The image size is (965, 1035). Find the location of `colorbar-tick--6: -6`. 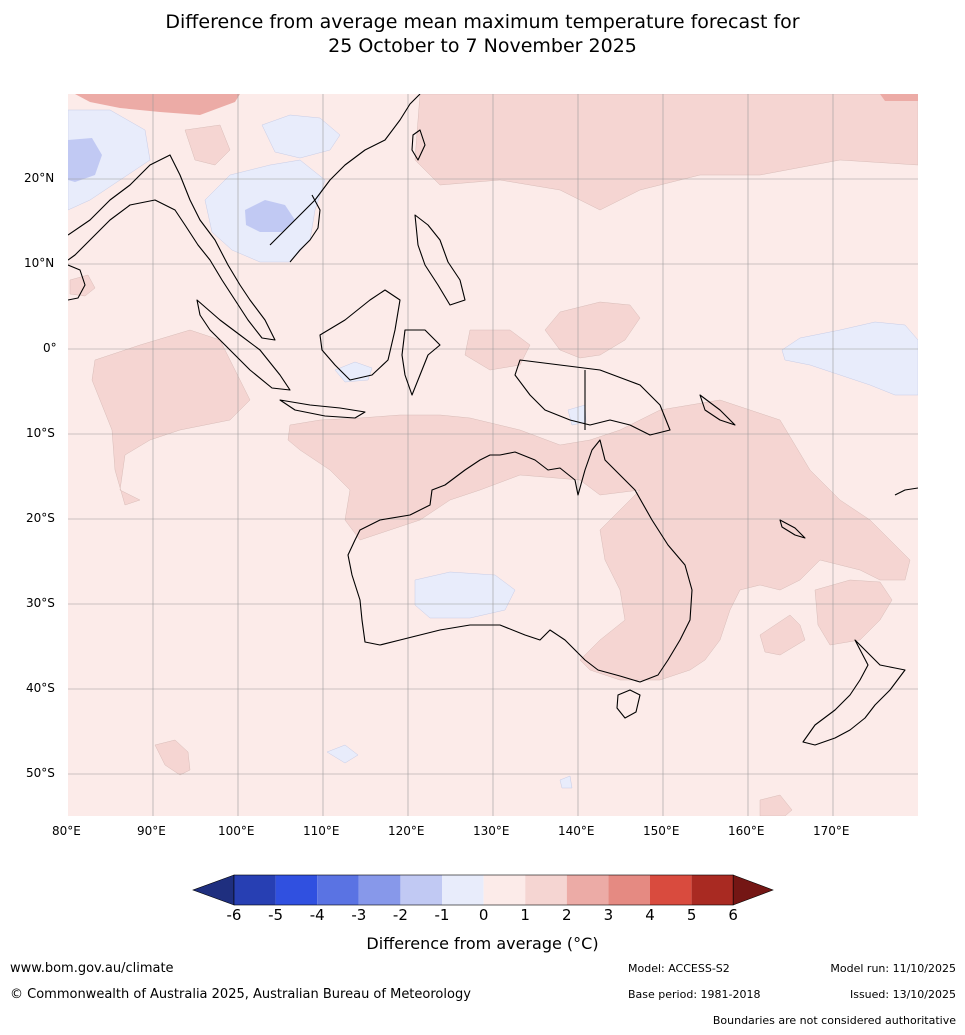

colorbar-tick--6: -6 is located at coordinates (234, 915).